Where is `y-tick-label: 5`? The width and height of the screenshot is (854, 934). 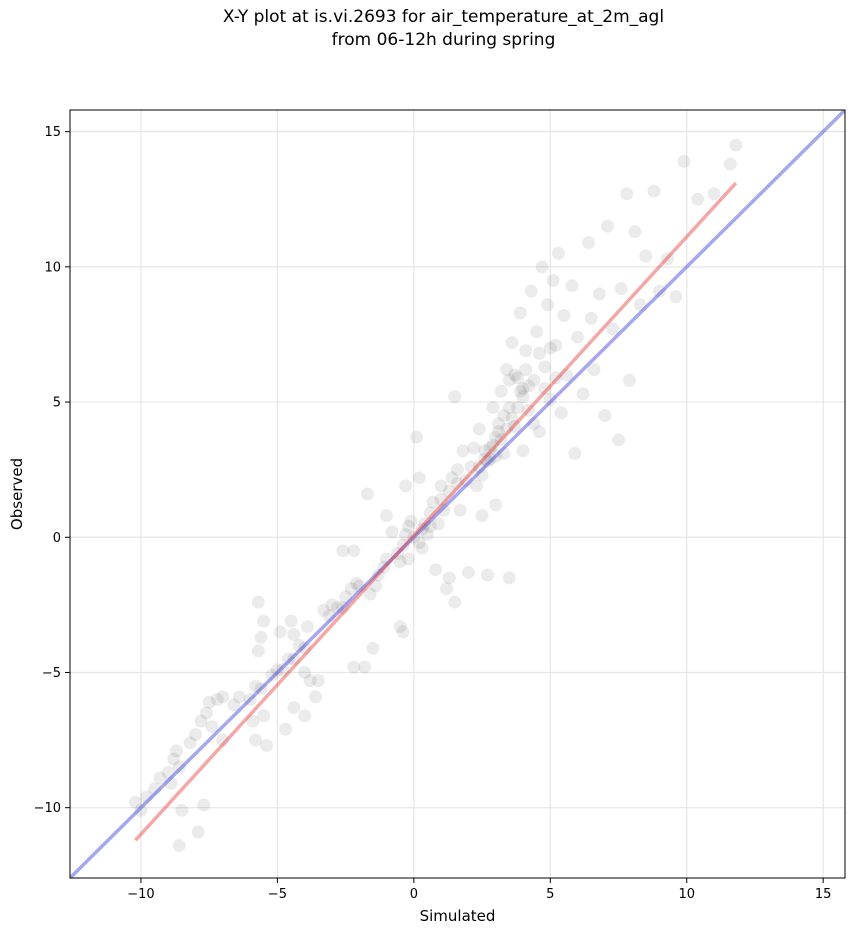
y-tick-label: 5 is located at coordinates (57, 403).